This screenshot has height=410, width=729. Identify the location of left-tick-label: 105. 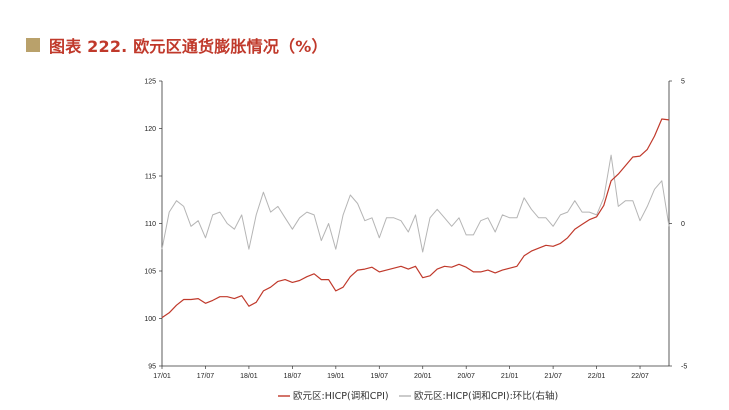
(150, 272).